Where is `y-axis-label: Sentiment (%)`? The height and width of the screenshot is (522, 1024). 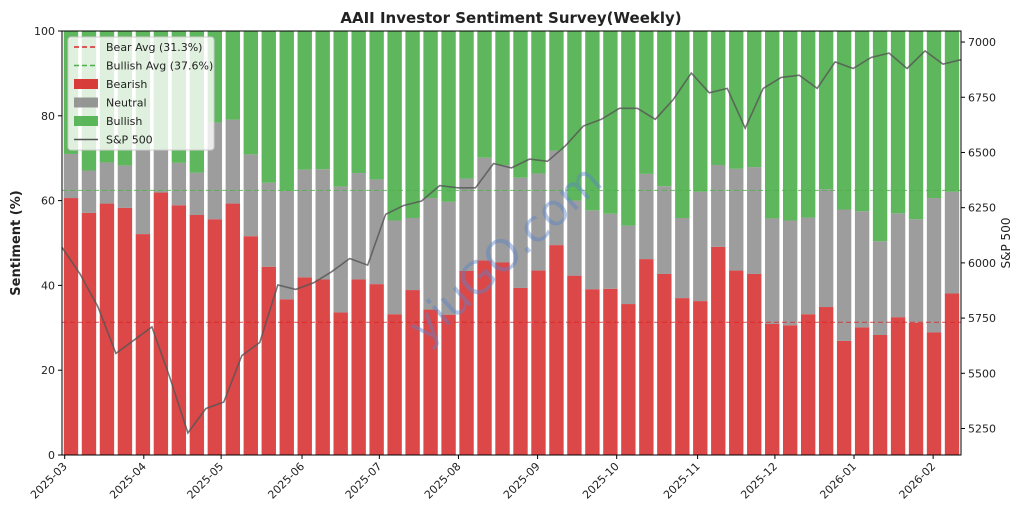
y-axis-label: Sentiment (%) is located at coordinates (16, 242).